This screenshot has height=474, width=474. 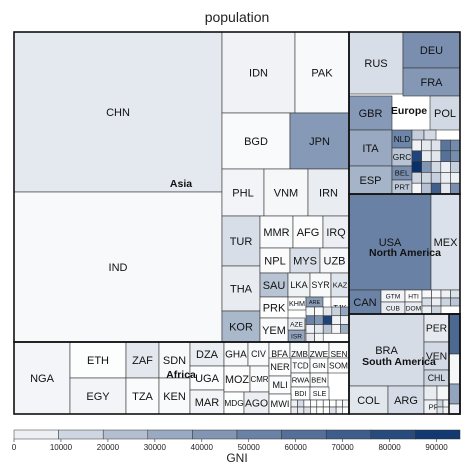 What do you see at coordinates (445, 188) in the screenshot?
I see `tile-mne` at bounding box center [445, 188].